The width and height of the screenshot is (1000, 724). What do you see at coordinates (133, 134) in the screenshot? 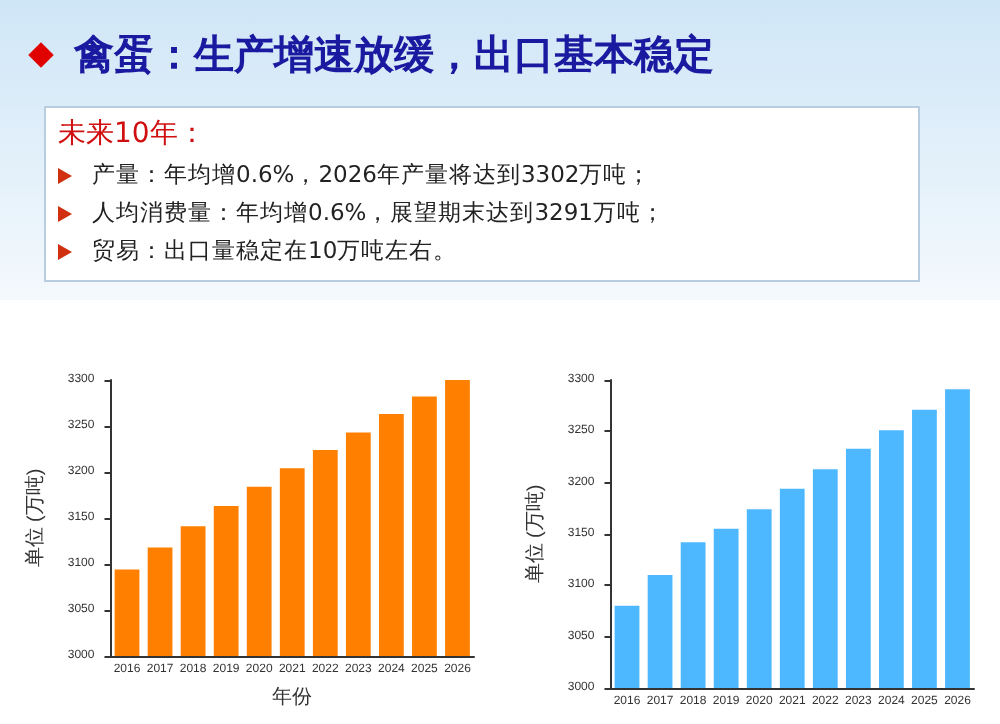
I see `text: 未来10年：` at bounding box center [133, 134].